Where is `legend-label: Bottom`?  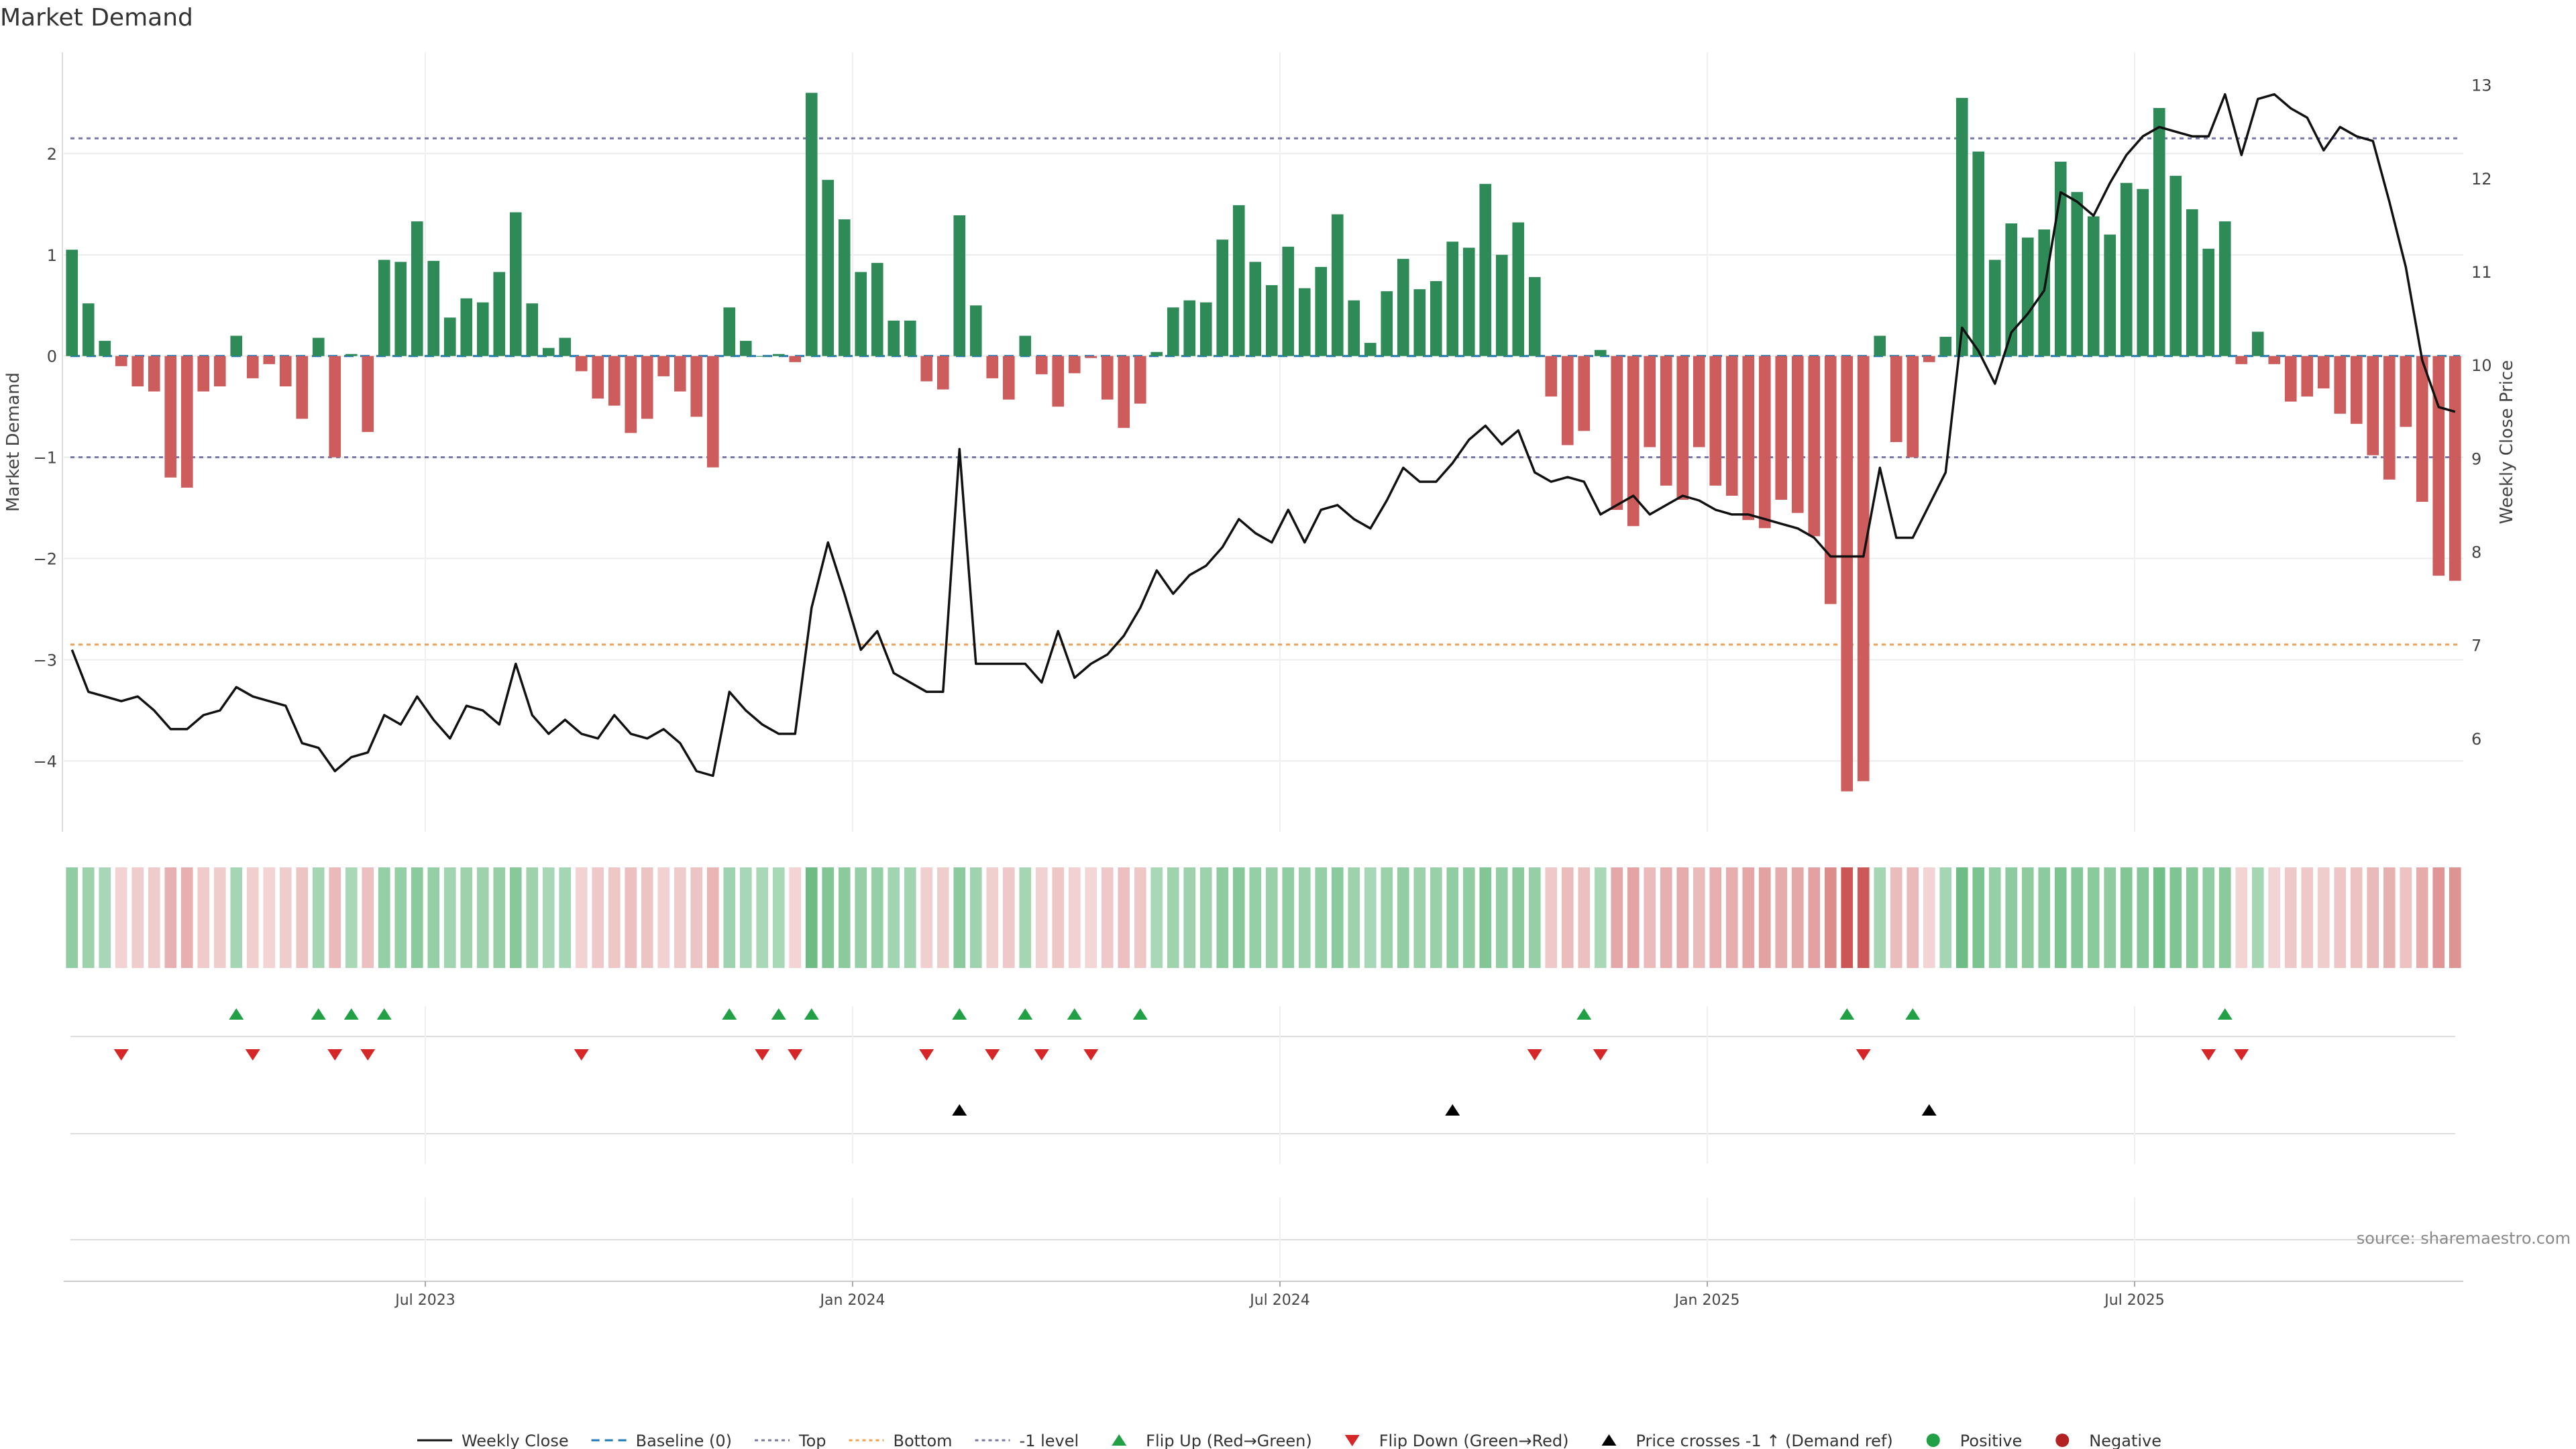
legend-label: Bottom is located at coordinates (923, 1440).